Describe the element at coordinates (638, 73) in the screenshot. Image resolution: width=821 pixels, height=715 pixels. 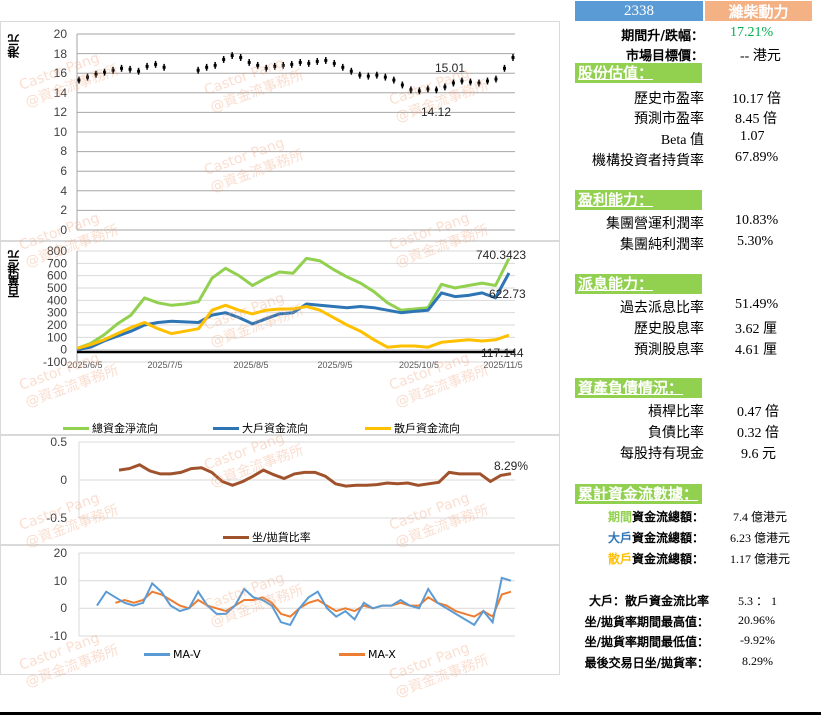
I see `valuation-section-title: 股份估值：` at that location.